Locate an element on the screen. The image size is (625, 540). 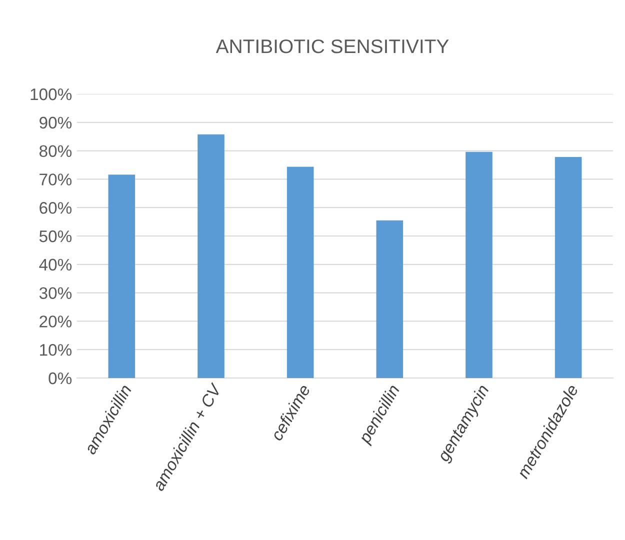
y-tick-label: 50% is located at coordinates (55, 236).